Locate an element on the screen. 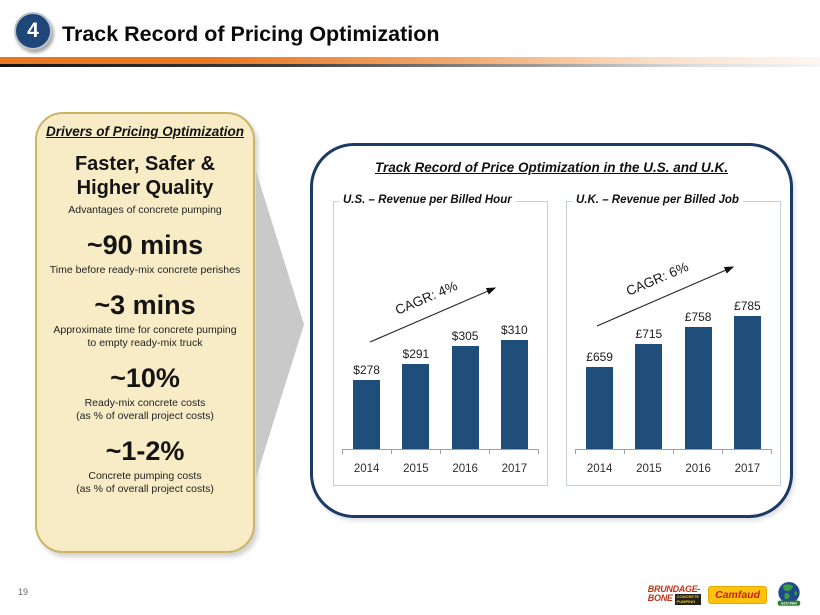  us-bars: $278 $291 $305 $310 is located at coordinates (440, 365).